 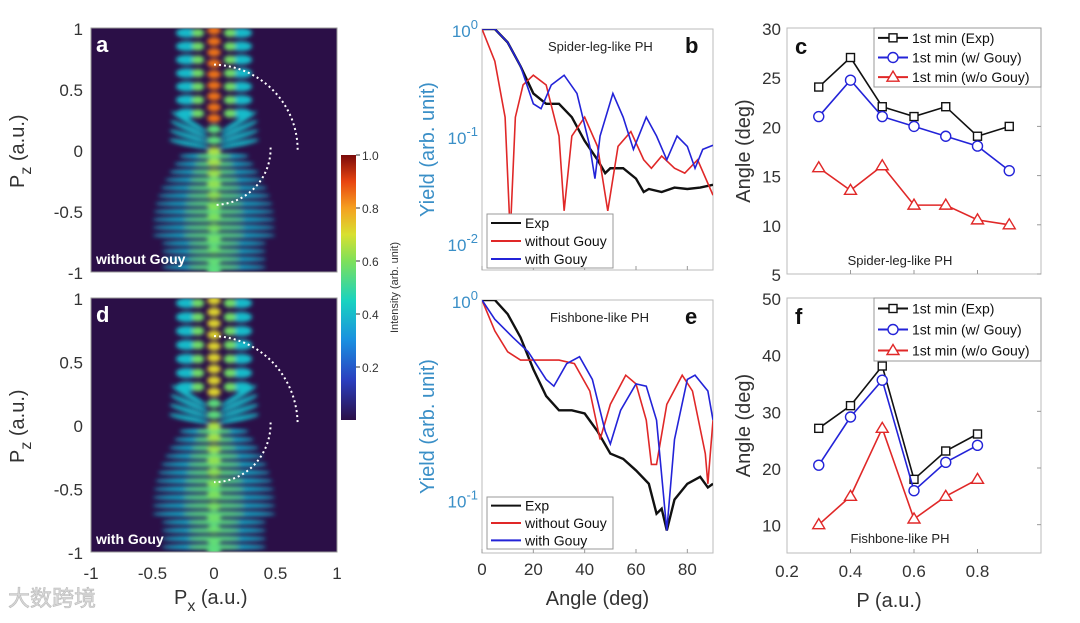 What do you see at coordinates (336, 573) in the screenshot?
I see `x-tick-label: 1` at bounding box center [336, 573].